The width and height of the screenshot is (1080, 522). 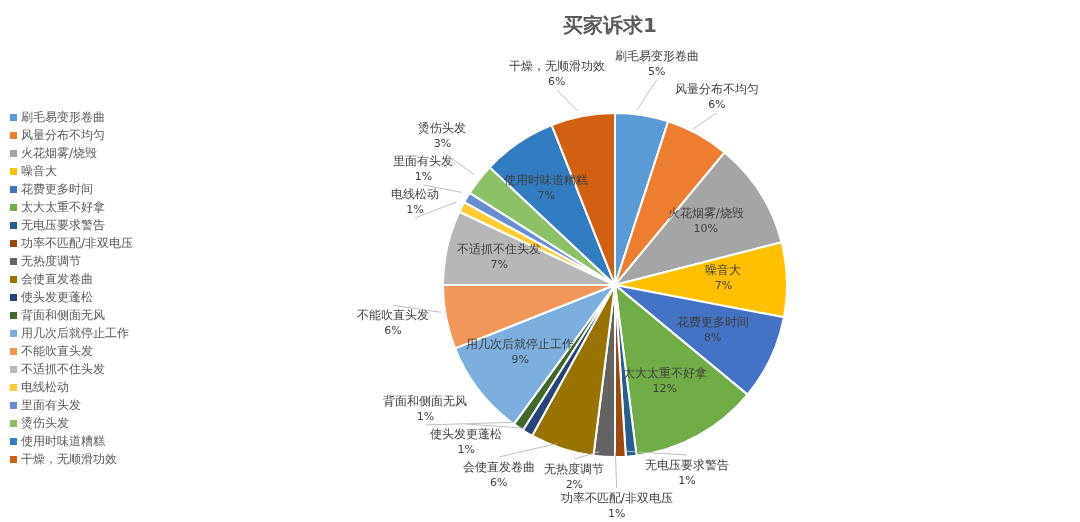 I want to click on slice-label: 烫伤头发, so click(x=442, y=127).